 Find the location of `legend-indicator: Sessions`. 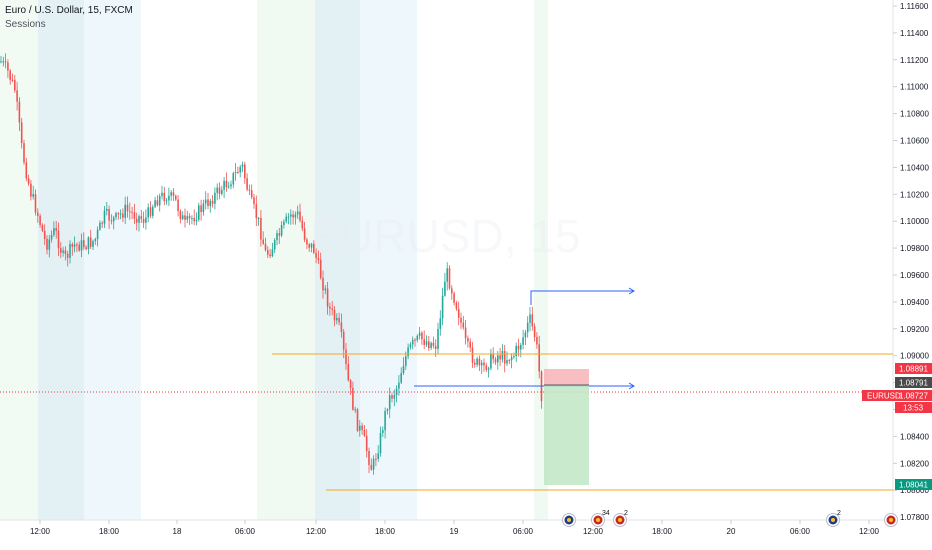

legend-indicator: Sessions is located at coordinates (25, 24).